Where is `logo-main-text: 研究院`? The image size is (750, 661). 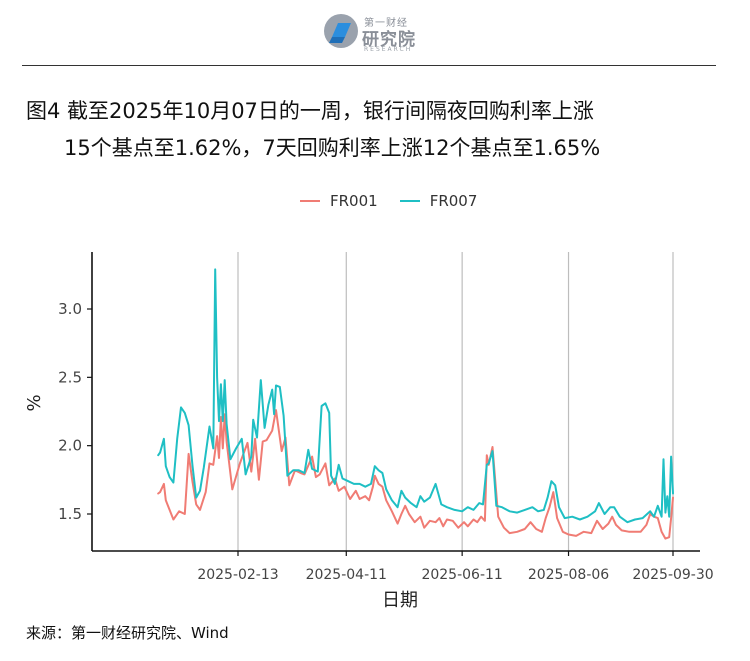 logo-main-text: 研究院 is located at coordinates (389, 40).